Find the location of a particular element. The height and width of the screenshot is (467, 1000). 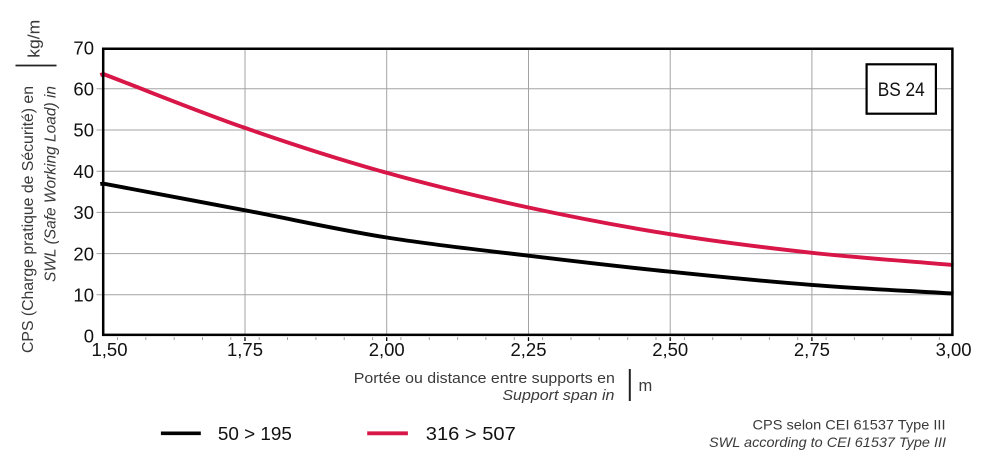

svg-text: 20 is located at coordinates (83, 253).